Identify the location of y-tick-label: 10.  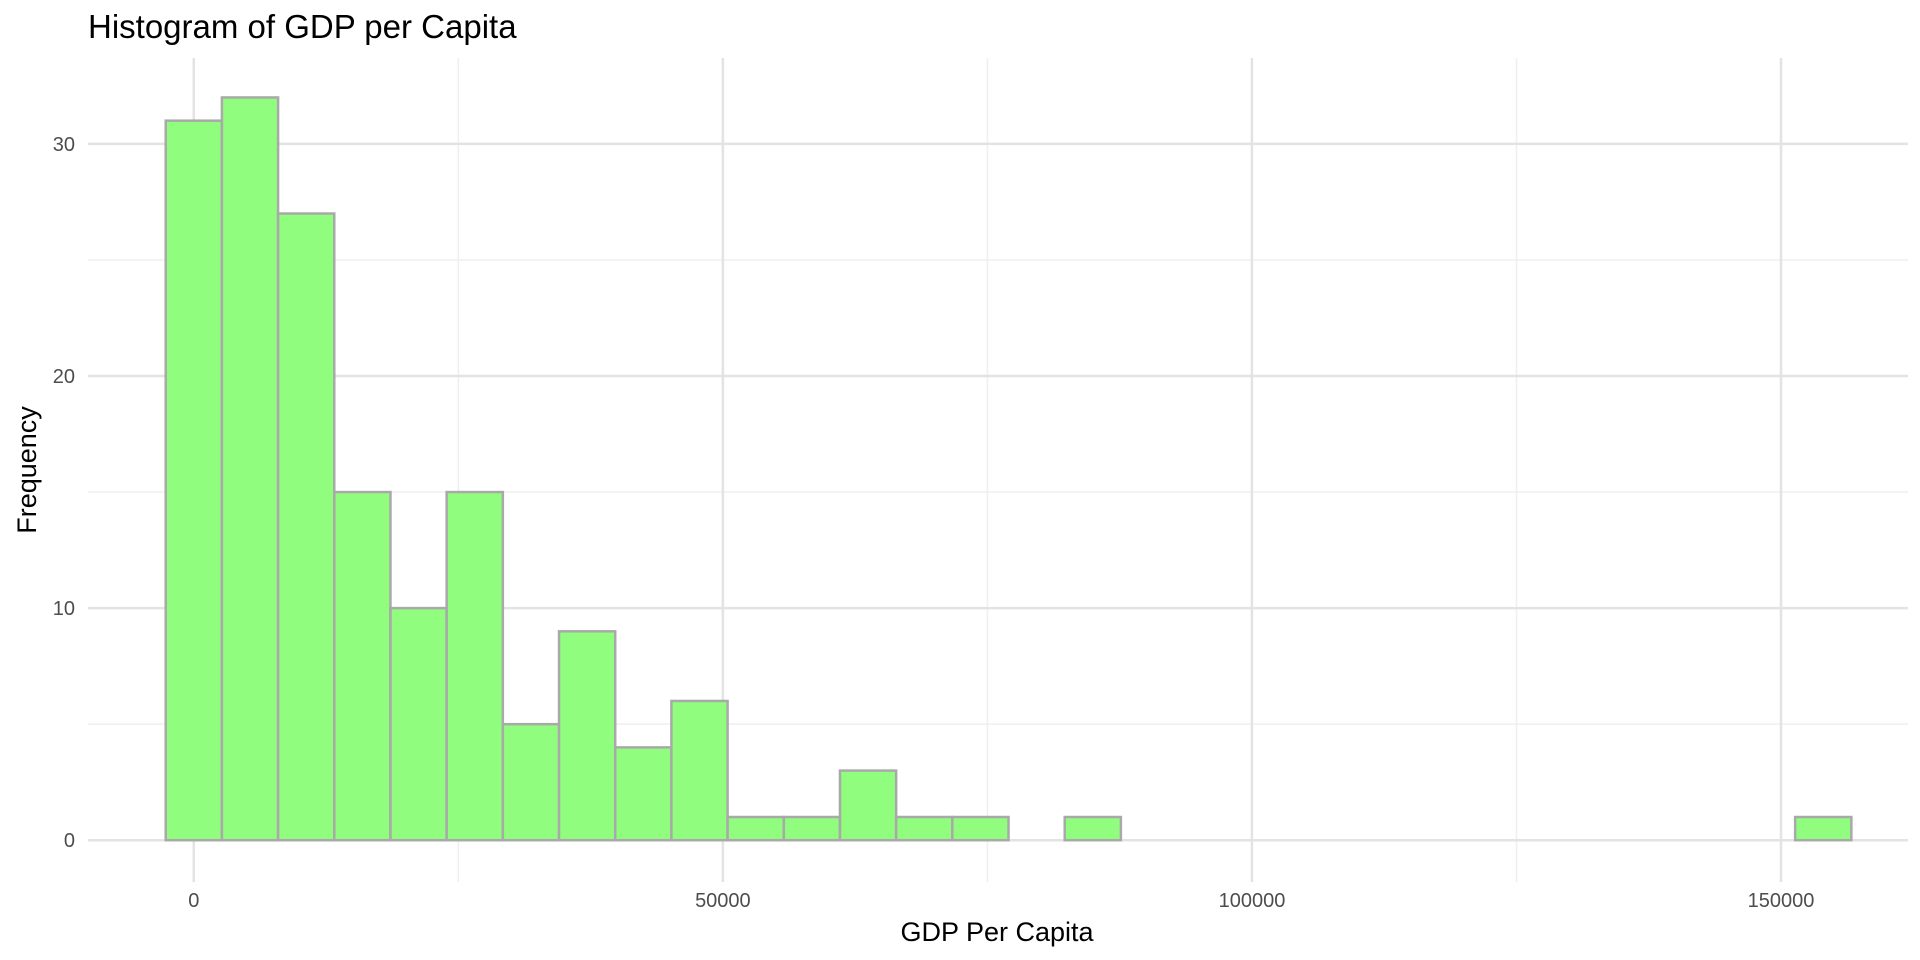
(64, 609).